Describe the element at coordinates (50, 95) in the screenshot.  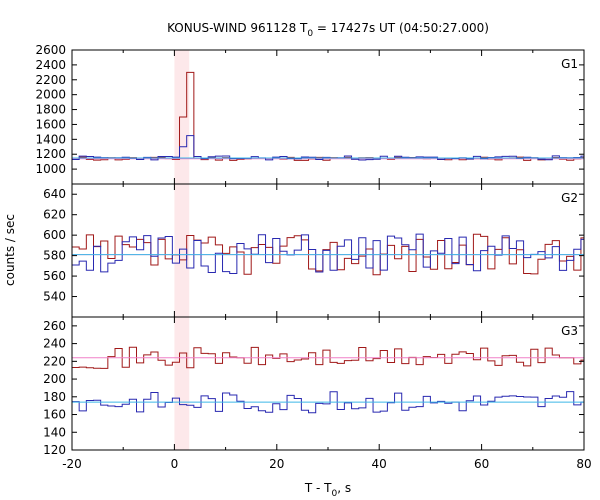
I see `y-tick-label: 2000` at that location.